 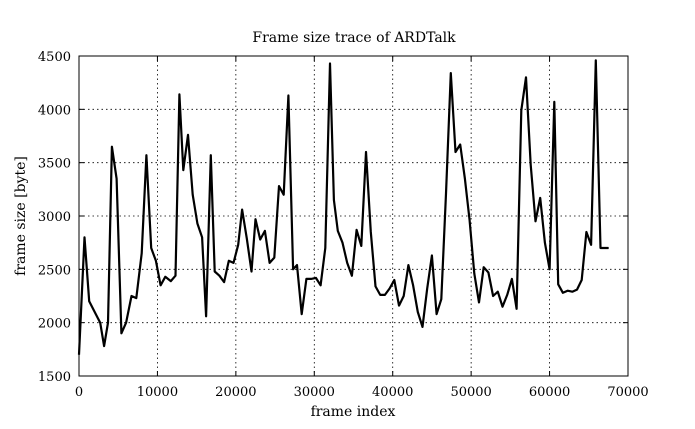 What do you see at coordinates (627, 392) in the screenshot?
I see `x-tick-label: 70000` at bounding box center [627, 392].